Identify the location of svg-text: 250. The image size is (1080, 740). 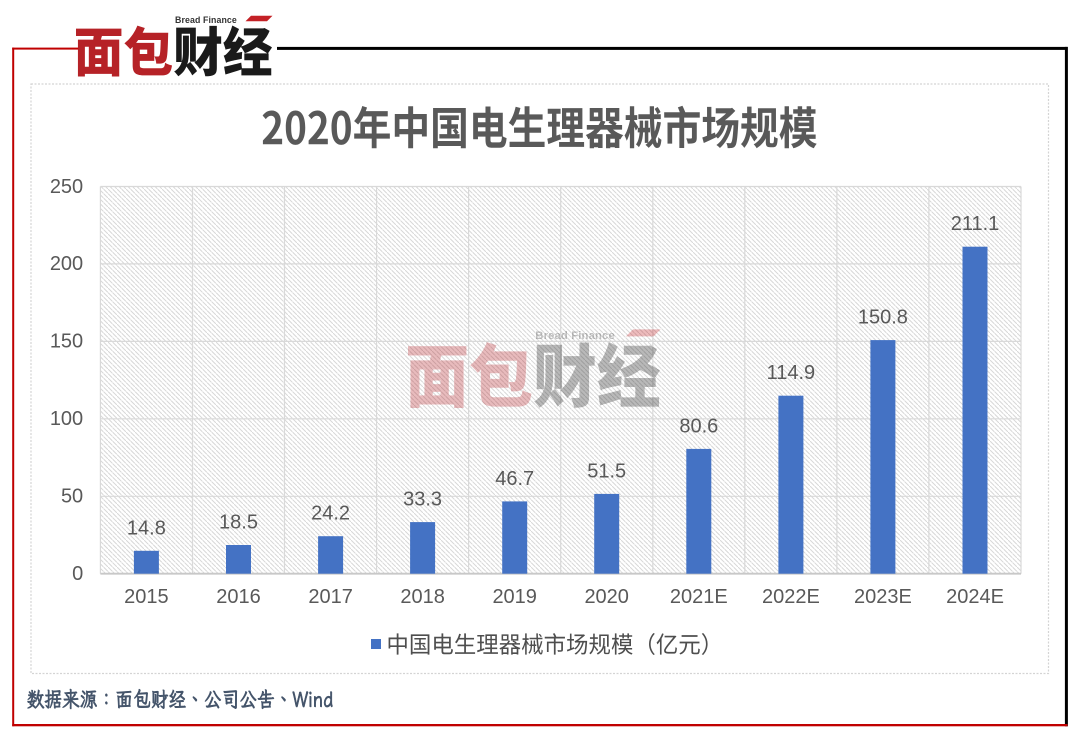
(66, 187).